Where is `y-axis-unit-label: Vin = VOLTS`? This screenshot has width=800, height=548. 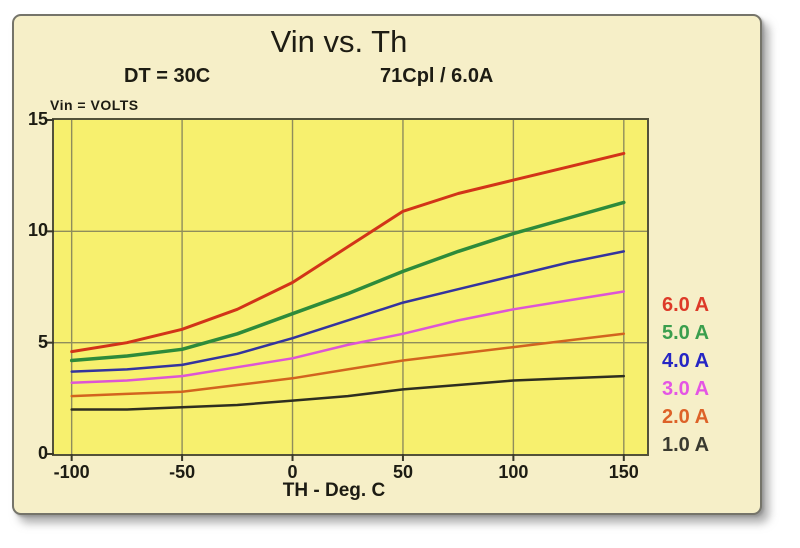 y-axis-unit-label: Vin = VOLTS is located at coordinates (94, 105).